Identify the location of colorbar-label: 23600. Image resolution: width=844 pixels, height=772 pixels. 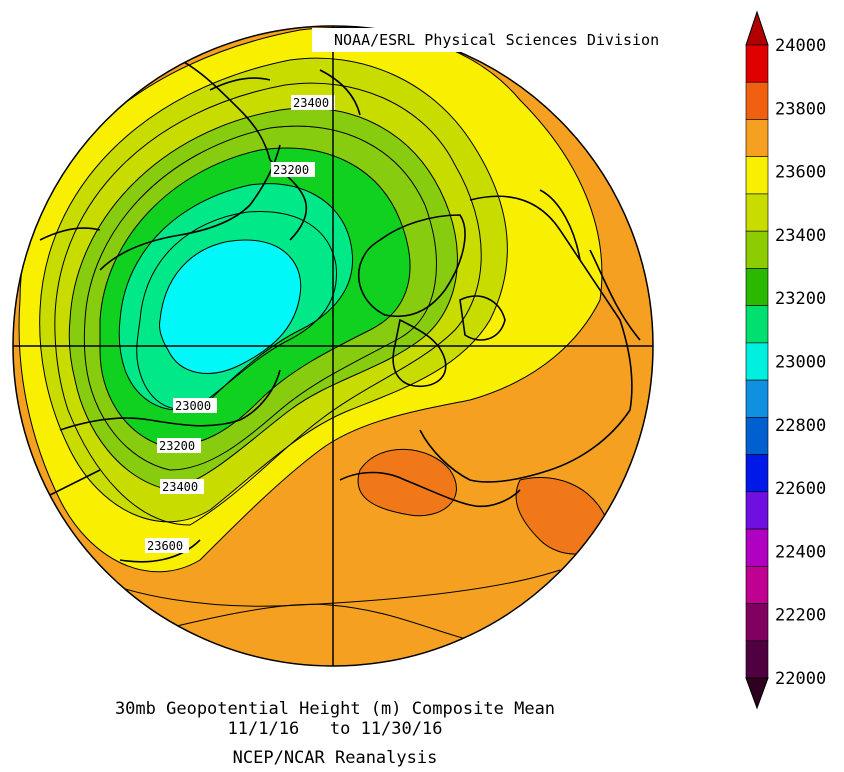
(800, 173).